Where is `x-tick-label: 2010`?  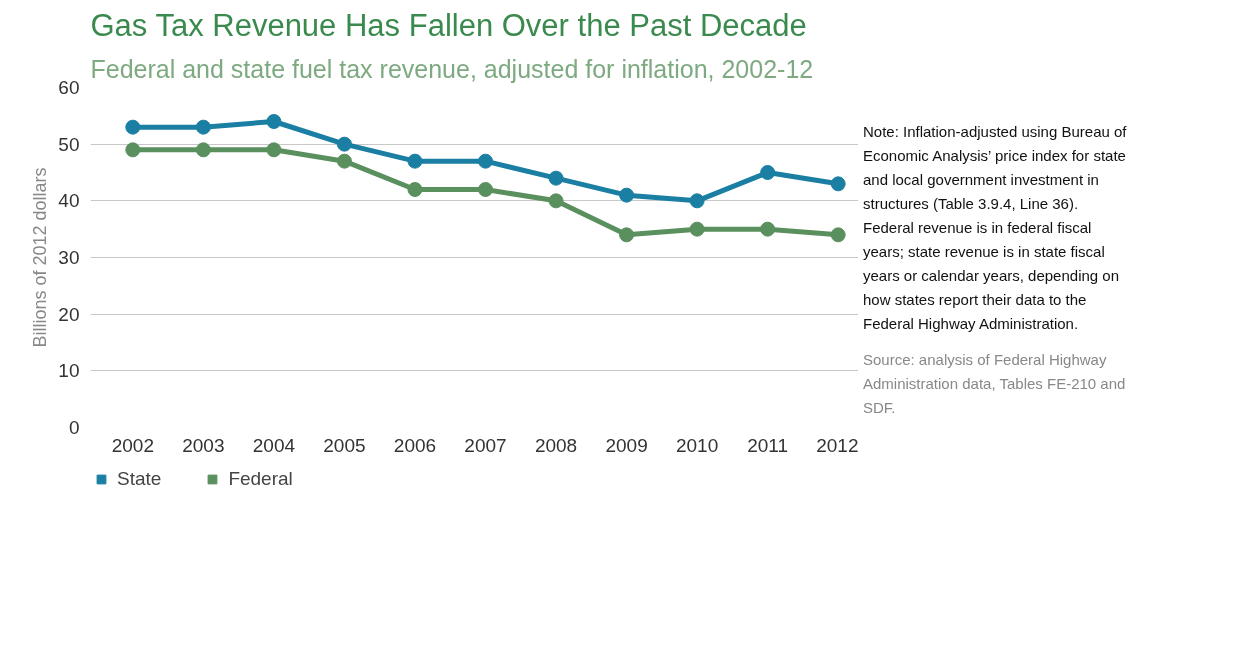
x-tick-label: 2010 is located at coordinates (697, 445).